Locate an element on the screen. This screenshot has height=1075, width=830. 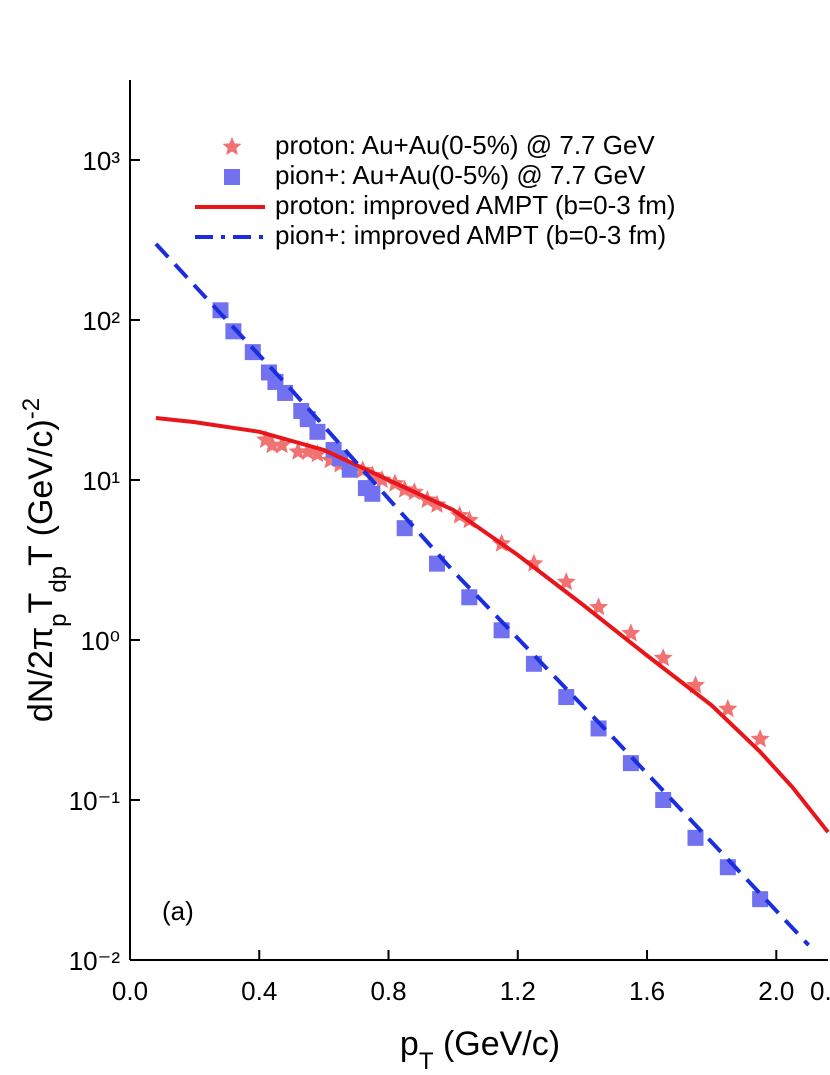
y-tick-label: 10² is located at coordinates (101, 321).